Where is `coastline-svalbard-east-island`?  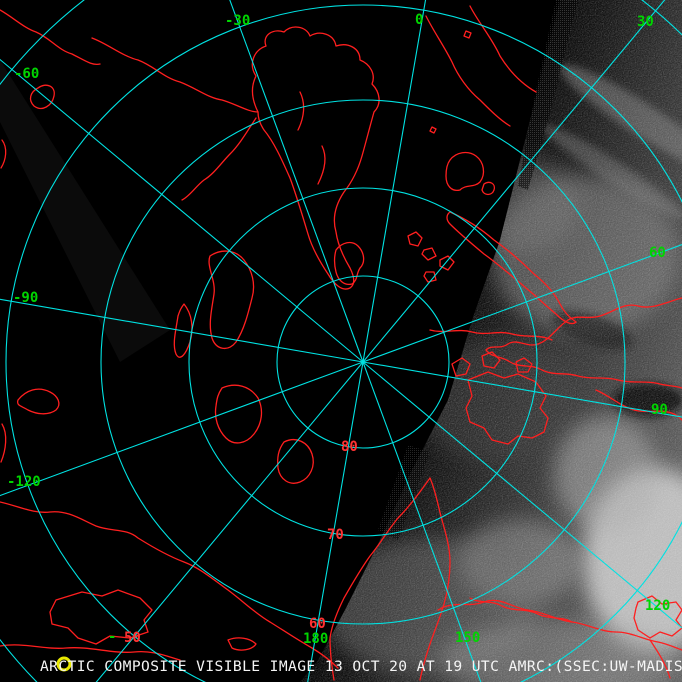 coastline-svalbard-east-island is located at coordinates (488, 188).